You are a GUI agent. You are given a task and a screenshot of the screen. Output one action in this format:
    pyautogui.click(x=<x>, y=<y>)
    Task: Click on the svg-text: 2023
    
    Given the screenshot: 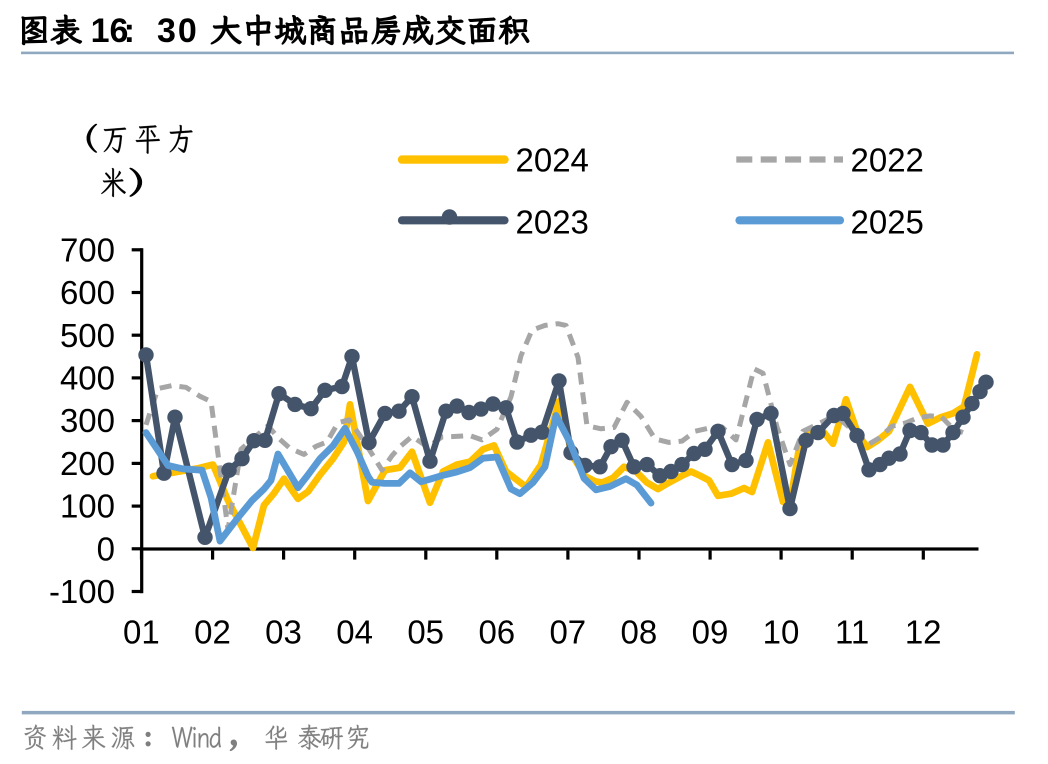 What is the action you would take?
    pyautogui.click(x=552, y=222)
    